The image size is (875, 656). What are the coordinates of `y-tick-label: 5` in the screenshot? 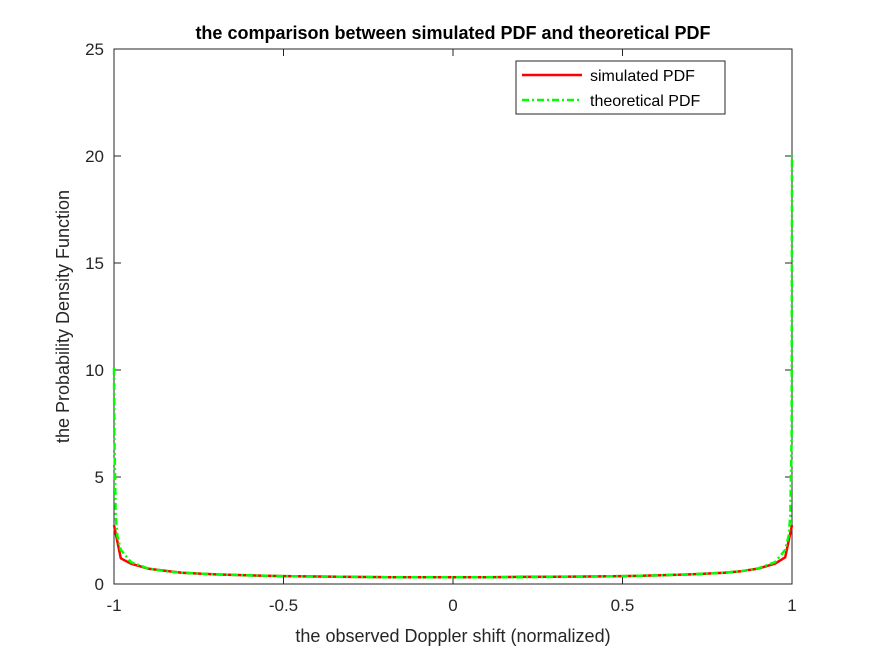 It's located at (99, 477).